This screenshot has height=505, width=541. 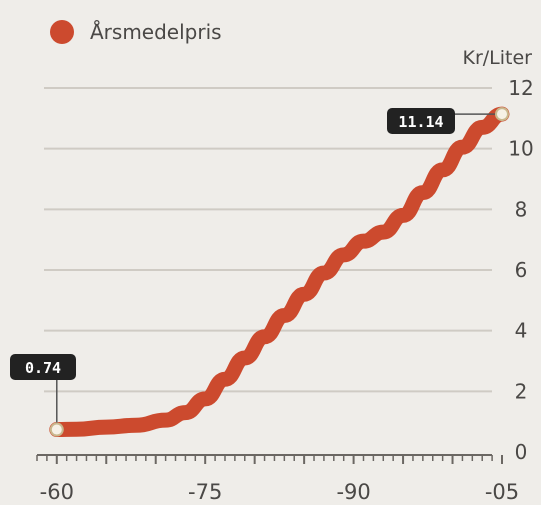 What do you see at coordinates (521, 331) in the screenshot?
I see `y-tick-label: 4` at bounding box center [521, 331].